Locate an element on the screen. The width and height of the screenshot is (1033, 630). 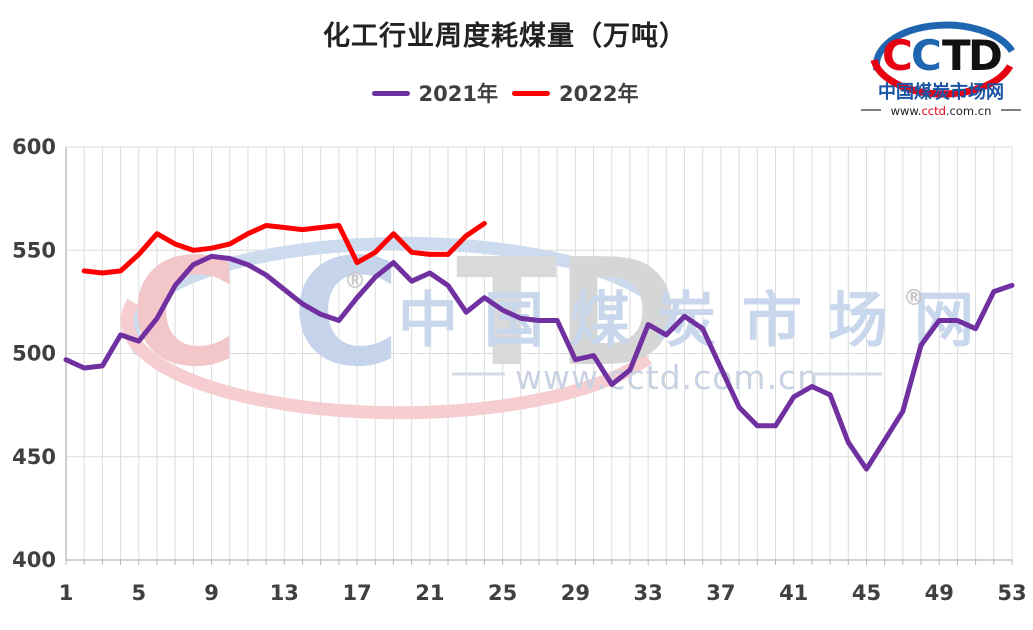
x-tick-label: 41 is located at coordinates (793, 593).